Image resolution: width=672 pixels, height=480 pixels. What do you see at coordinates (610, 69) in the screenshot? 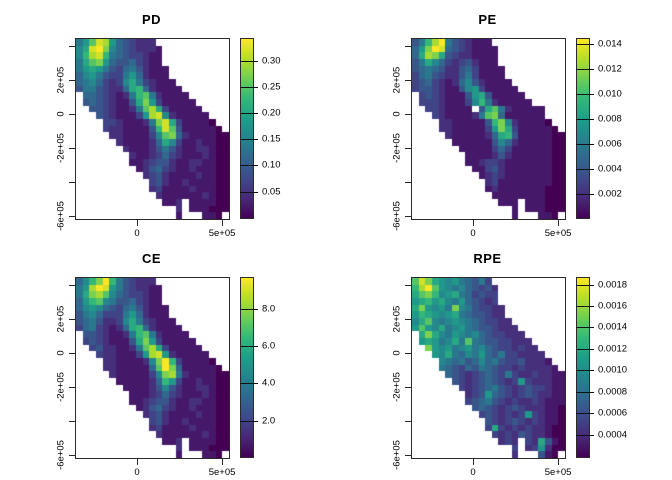
I see `colorbar-tick-label: 0.012` at bounding box center [610, 69].